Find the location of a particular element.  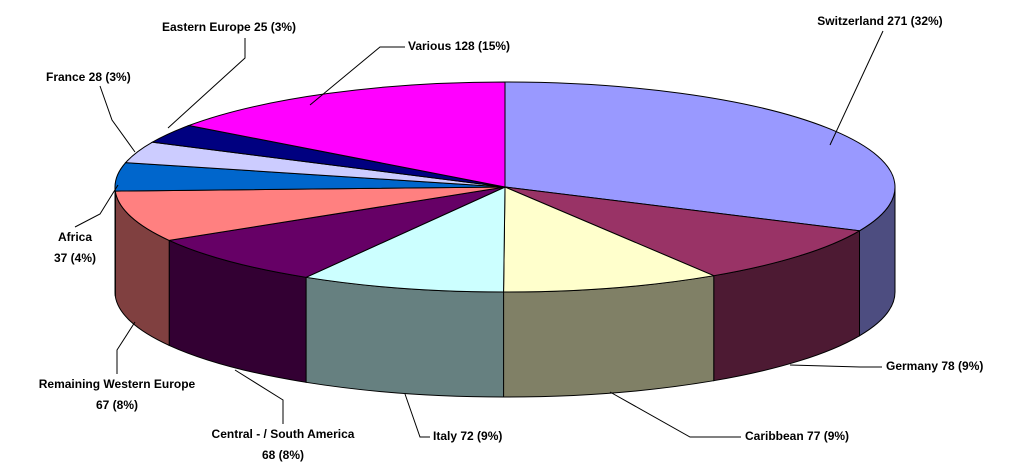

data-label: 68 (8%) is located at coordinates (283, 455).